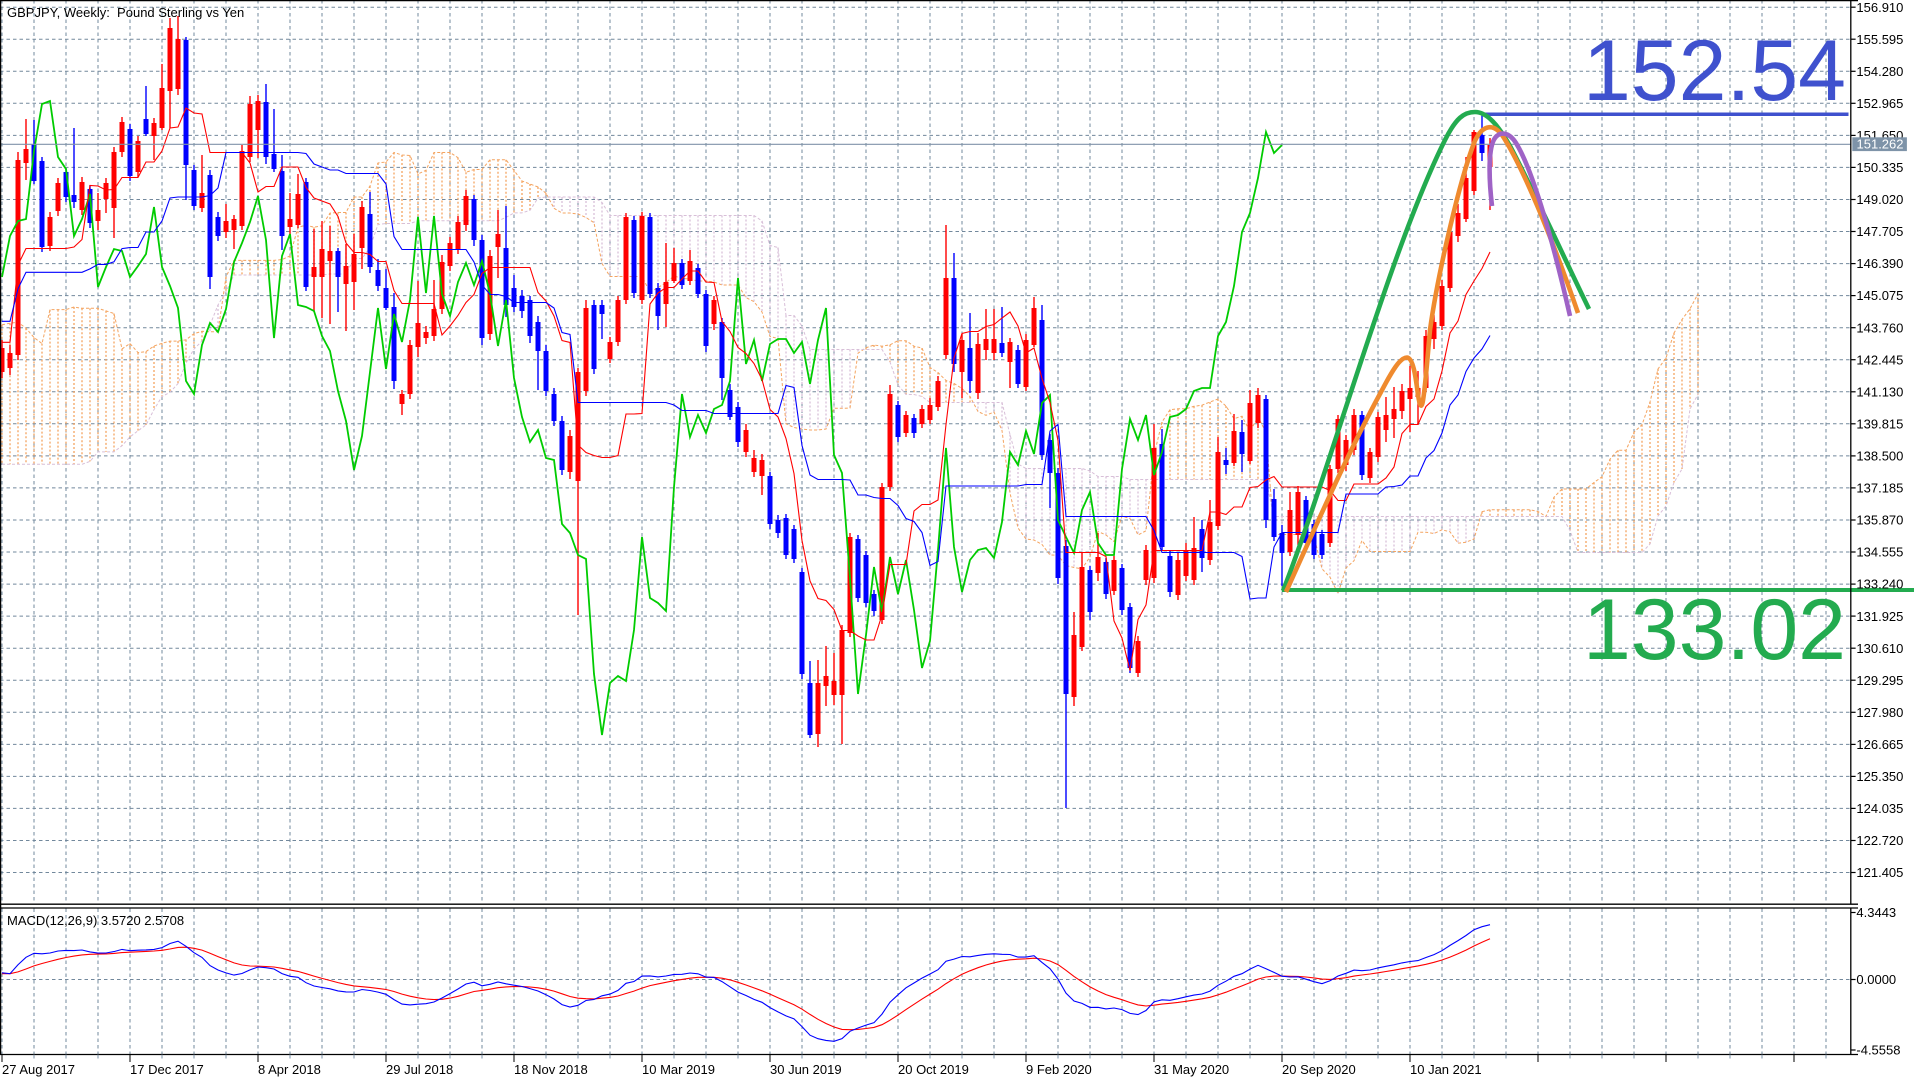 This screenshot has width=1920, height=1080. What do you see at coordinates (1879, 231) in the screenshot?
I see `svg-text: 147.705` at bounding box center [1879, 231].